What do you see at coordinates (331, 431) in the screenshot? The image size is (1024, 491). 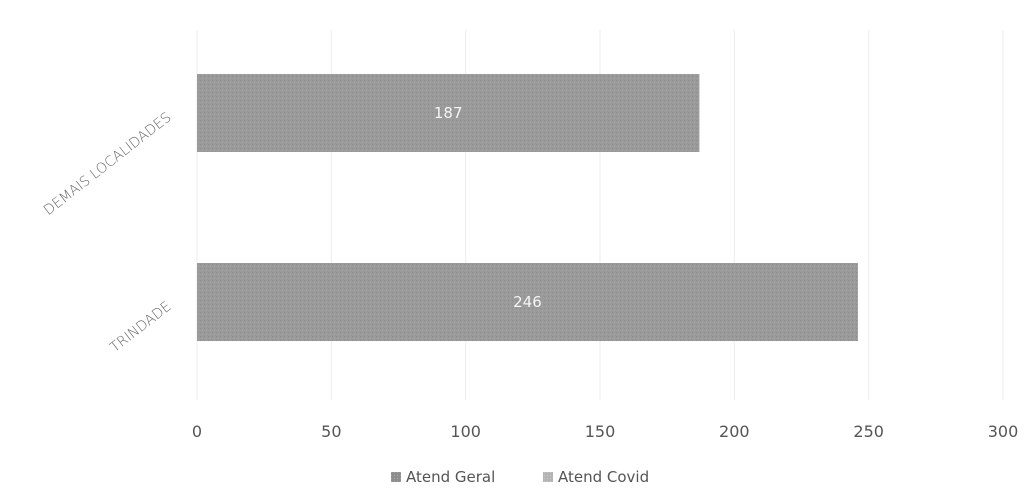 I see `x-tick-label: 50` at bounding box center [331, 431].